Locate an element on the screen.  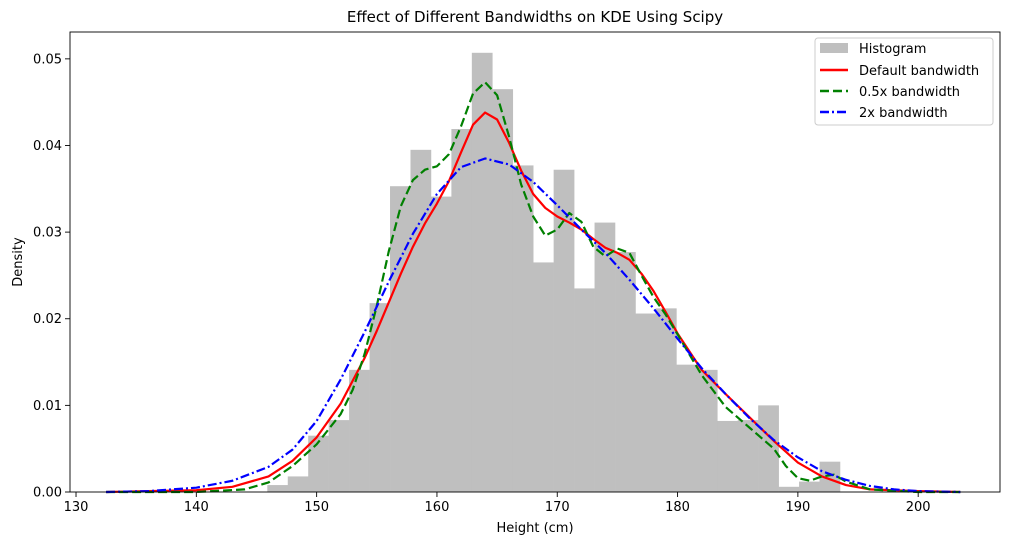
y-tick-label: 0.03 is located at coordinates (47, 233).